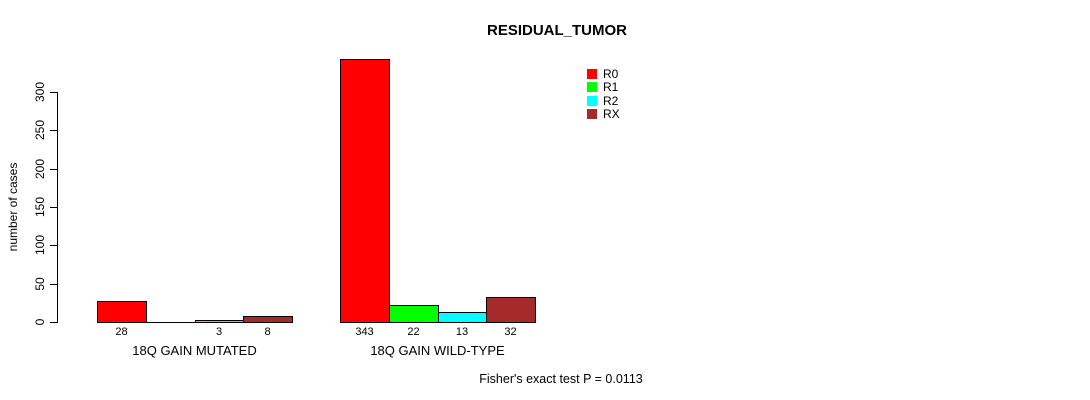 This screenshot has height=400, width=1090. Describe the element at coordinates (602, 100) in the screenshot. I see `legend-item-r2: R2` at that location.